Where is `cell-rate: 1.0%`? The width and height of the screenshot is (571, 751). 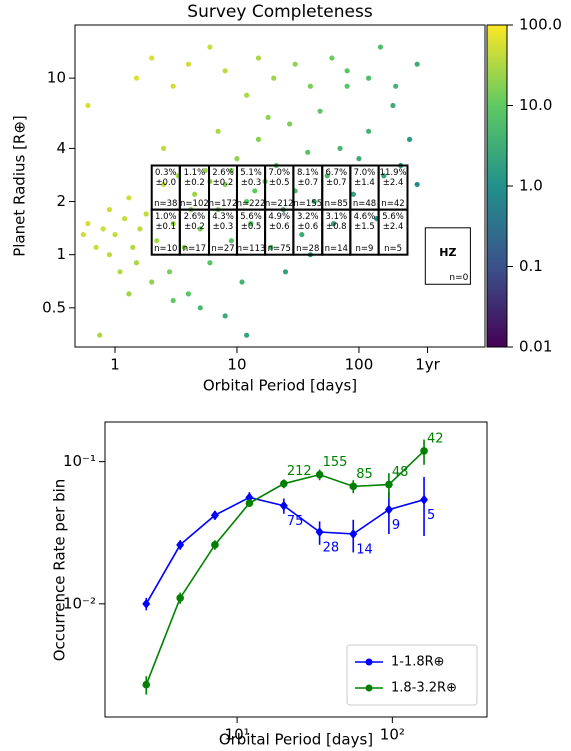 cell-rate: 1.0% is located at coordinates (166, 217).